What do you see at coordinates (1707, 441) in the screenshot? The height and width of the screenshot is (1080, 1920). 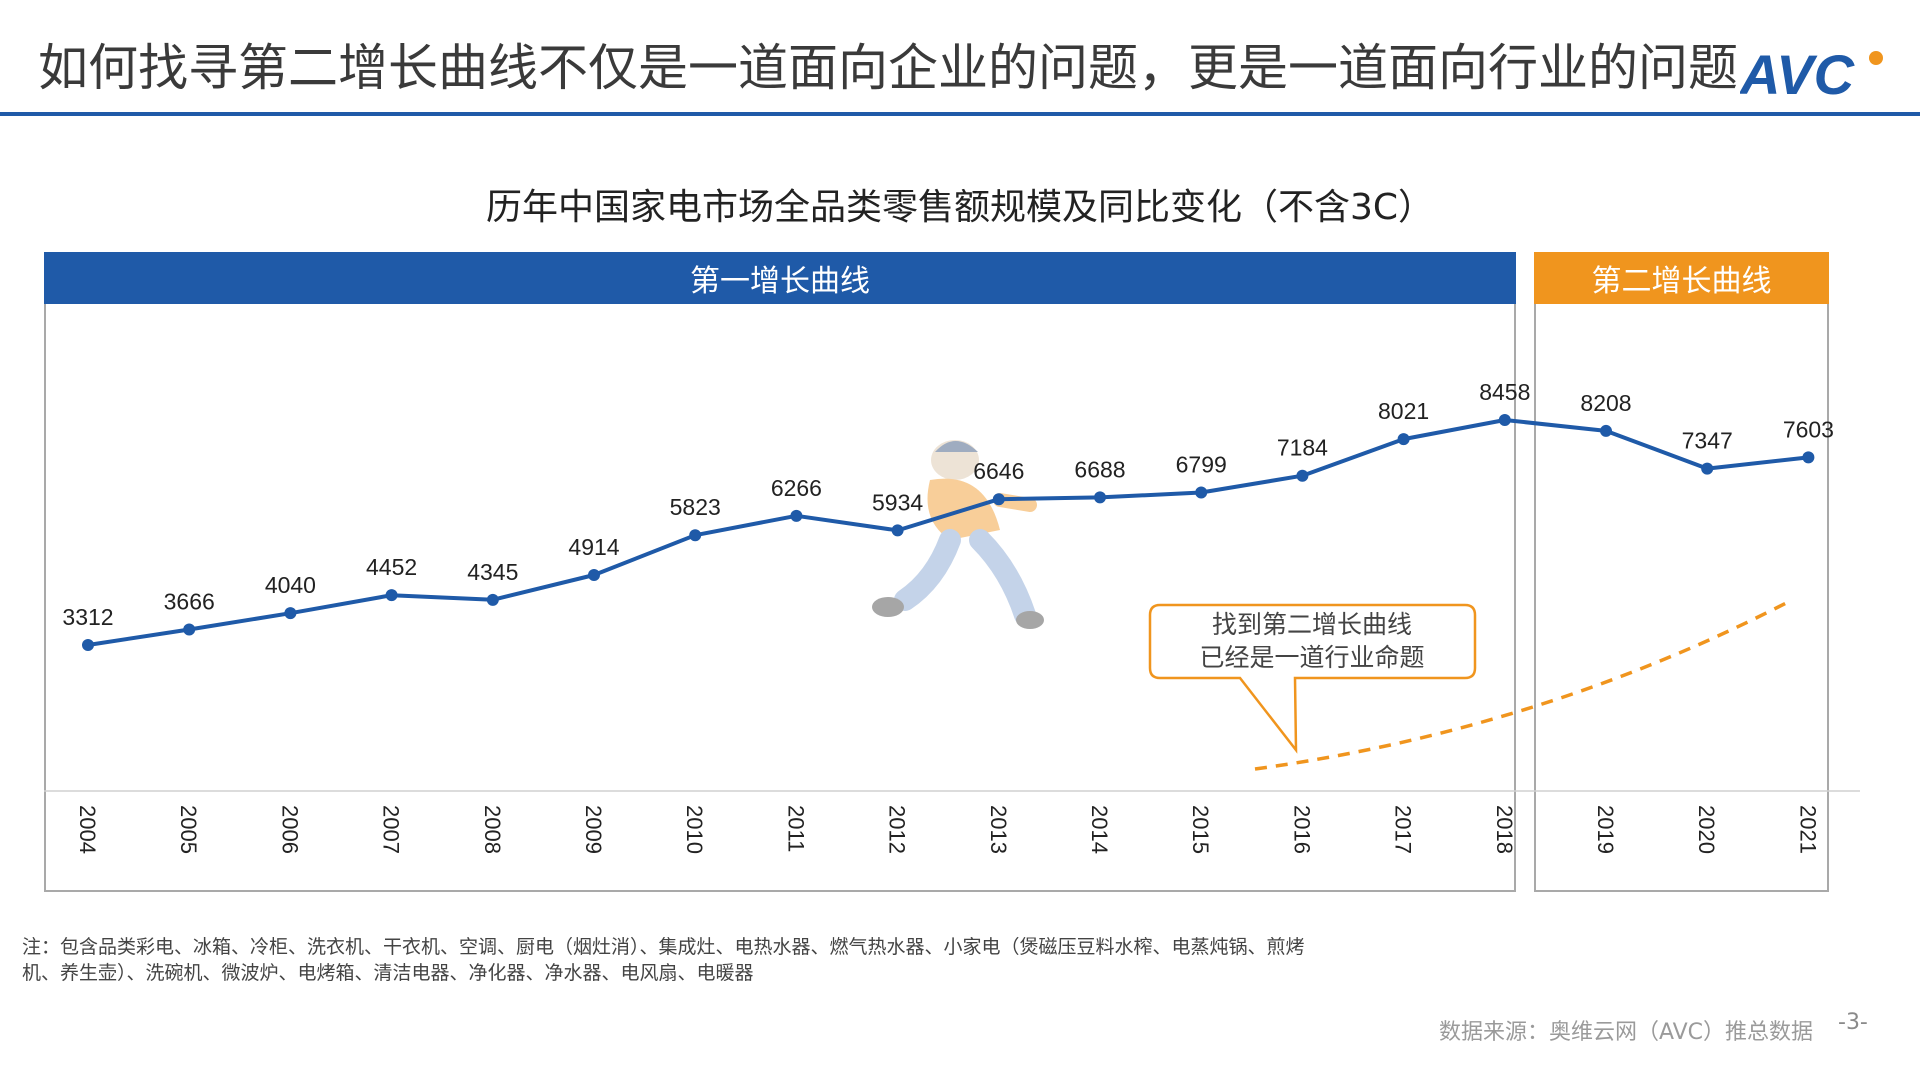 I see `data-label: 7347` at bounding box center [1707, 441].